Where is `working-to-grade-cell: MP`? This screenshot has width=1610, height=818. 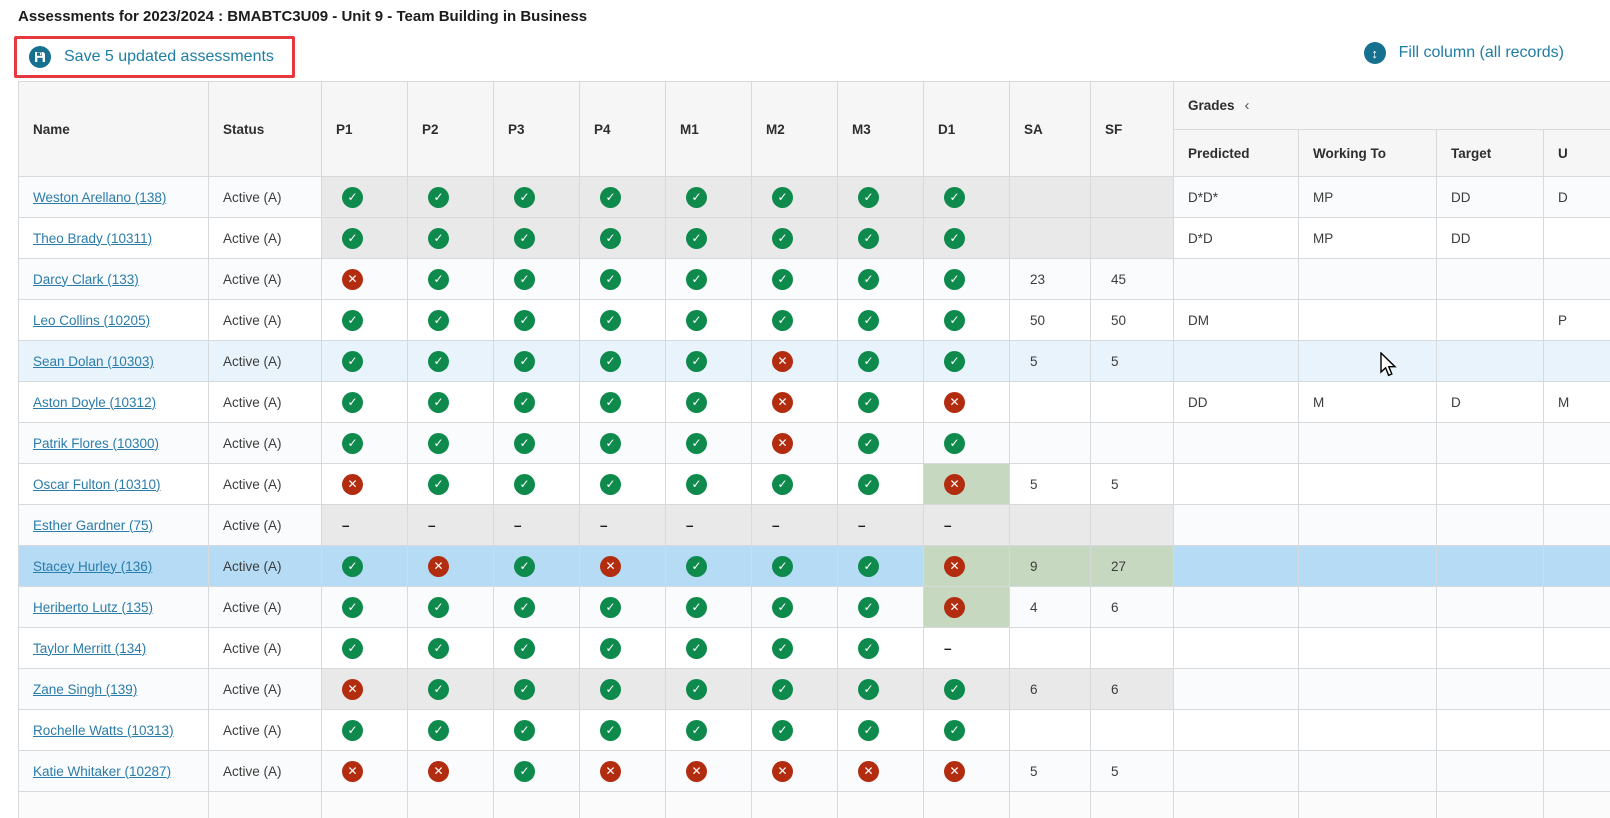 working-to-grade-cell: MP is located at coordinates (1367, 197).